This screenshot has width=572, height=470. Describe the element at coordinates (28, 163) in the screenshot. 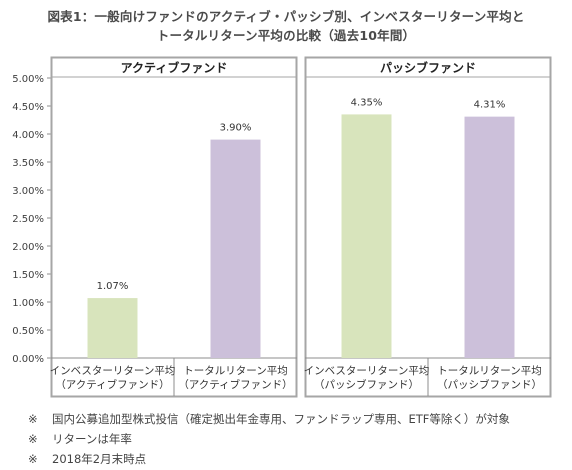

I see `y-tick-label: 3.50%` at that location.